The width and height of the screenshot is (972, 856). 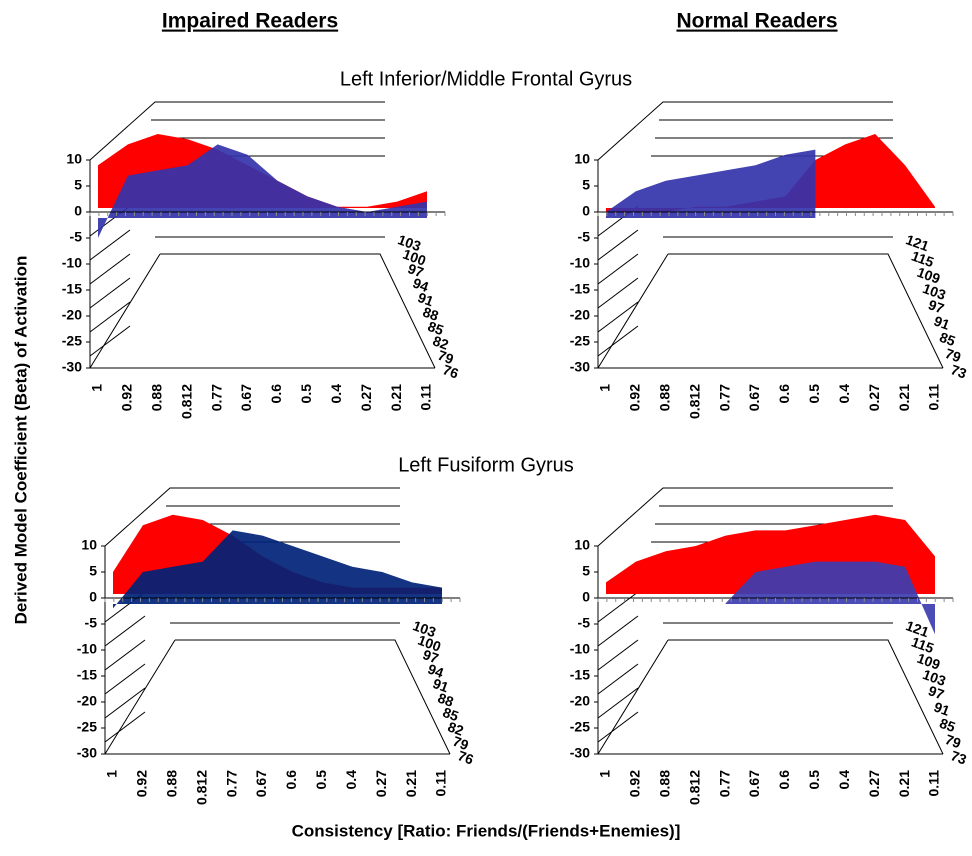 I want to click on column-title: Normal Readers, so click(x=756, y=21).